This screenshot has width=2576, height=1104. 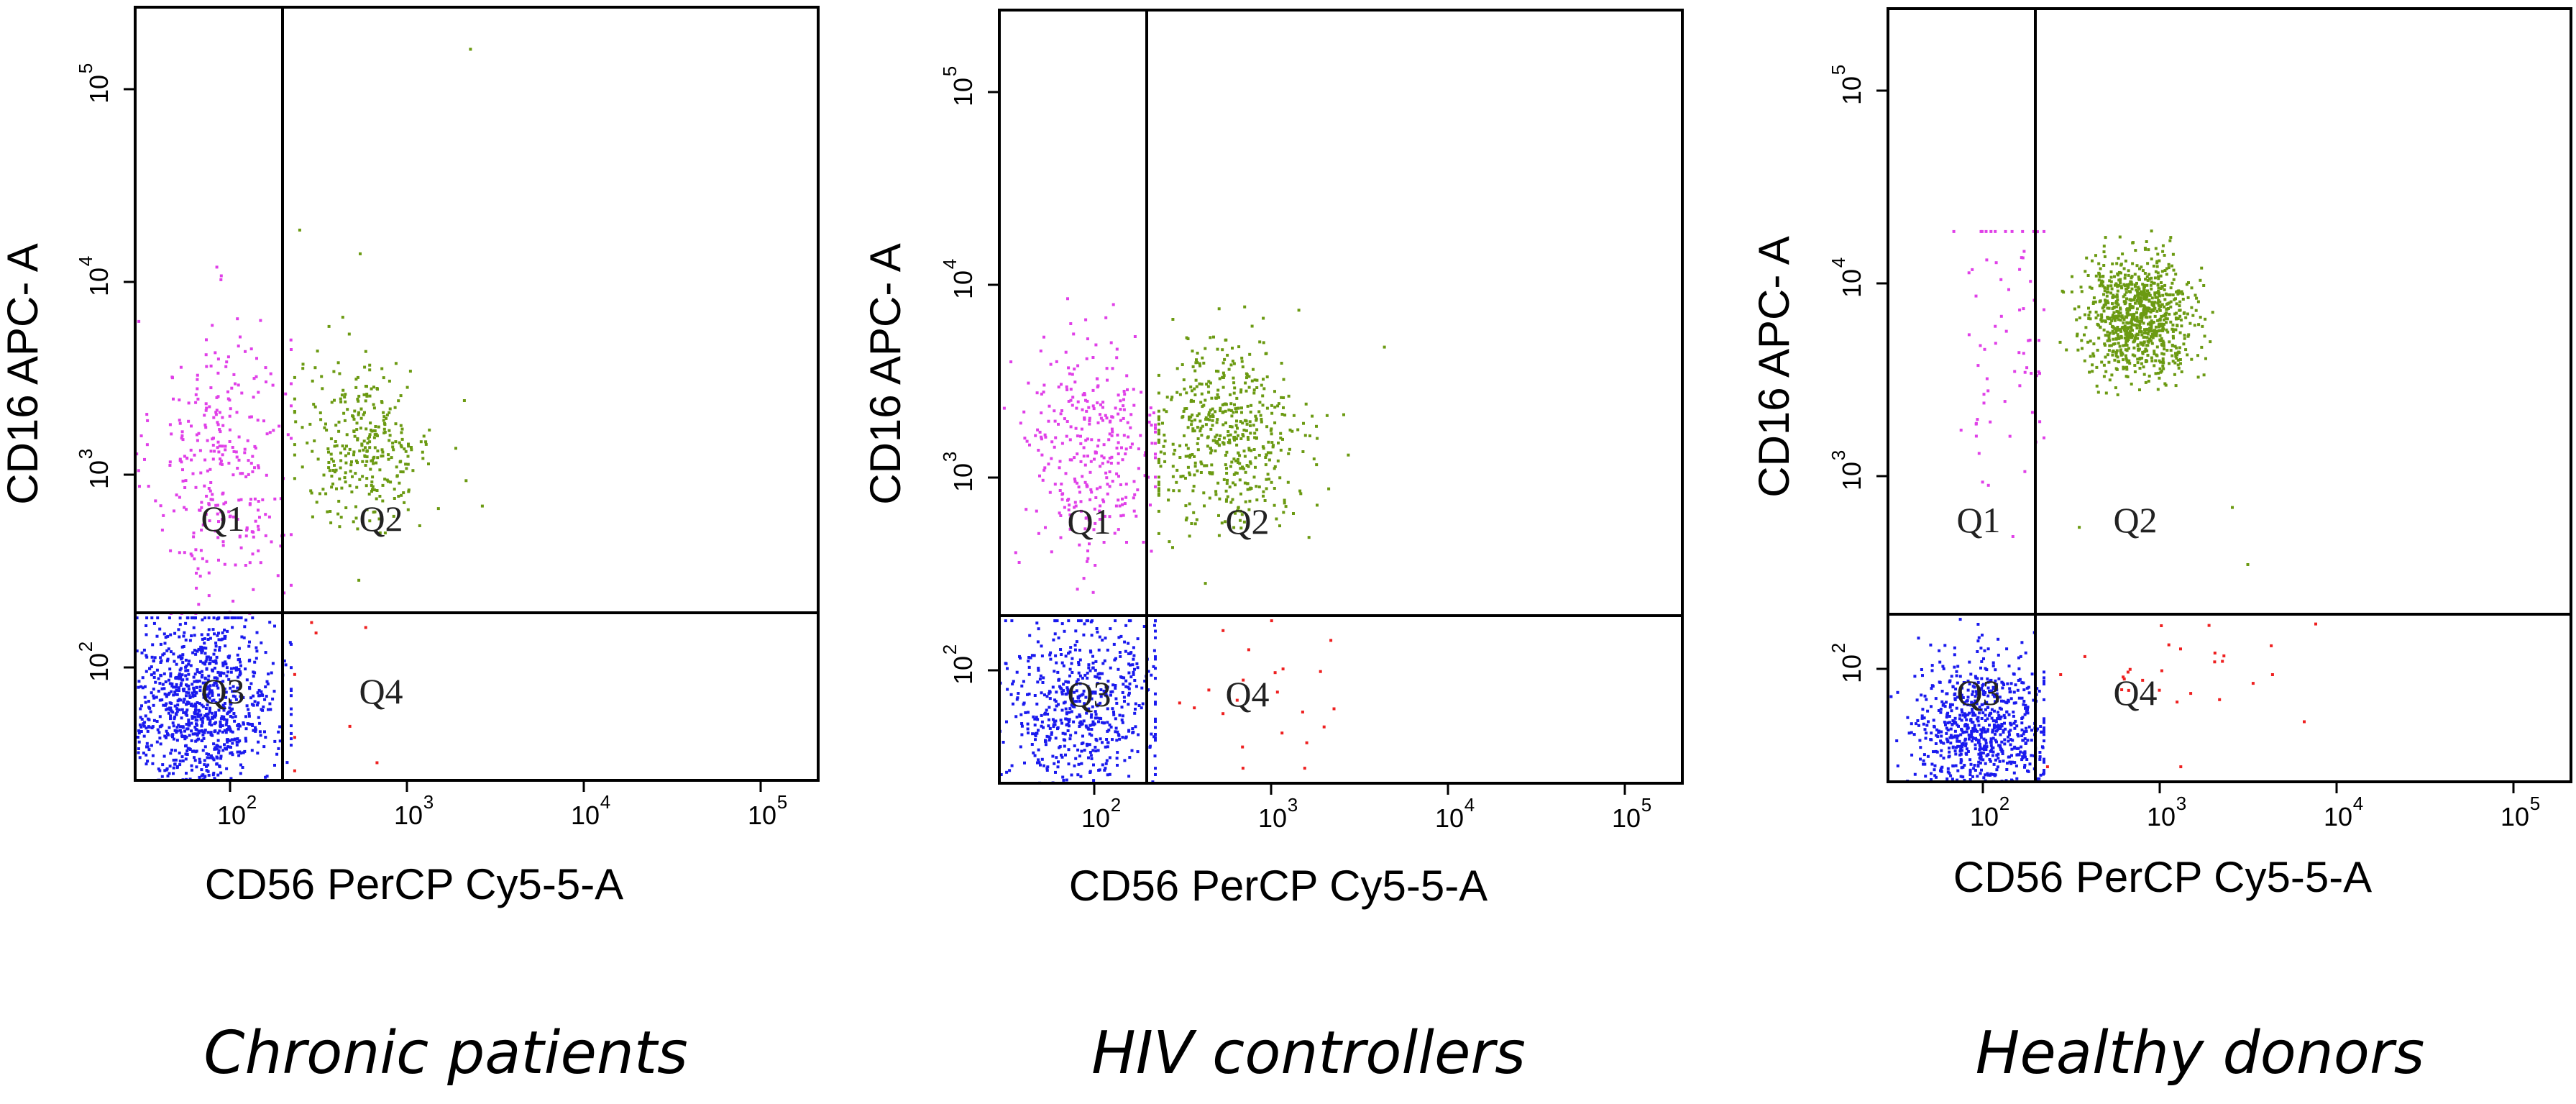 I want to click on x-tick-base: 10, so click(x=1272, y=818).